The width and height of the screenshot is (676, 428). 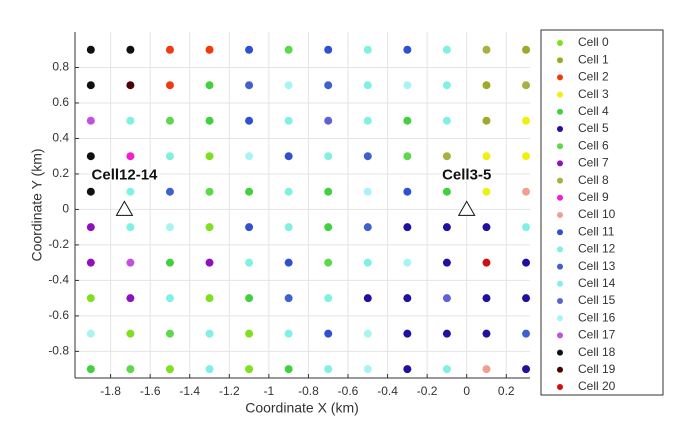 I want to click on y-tick-label: 0.8, so click(x=60, y=67).